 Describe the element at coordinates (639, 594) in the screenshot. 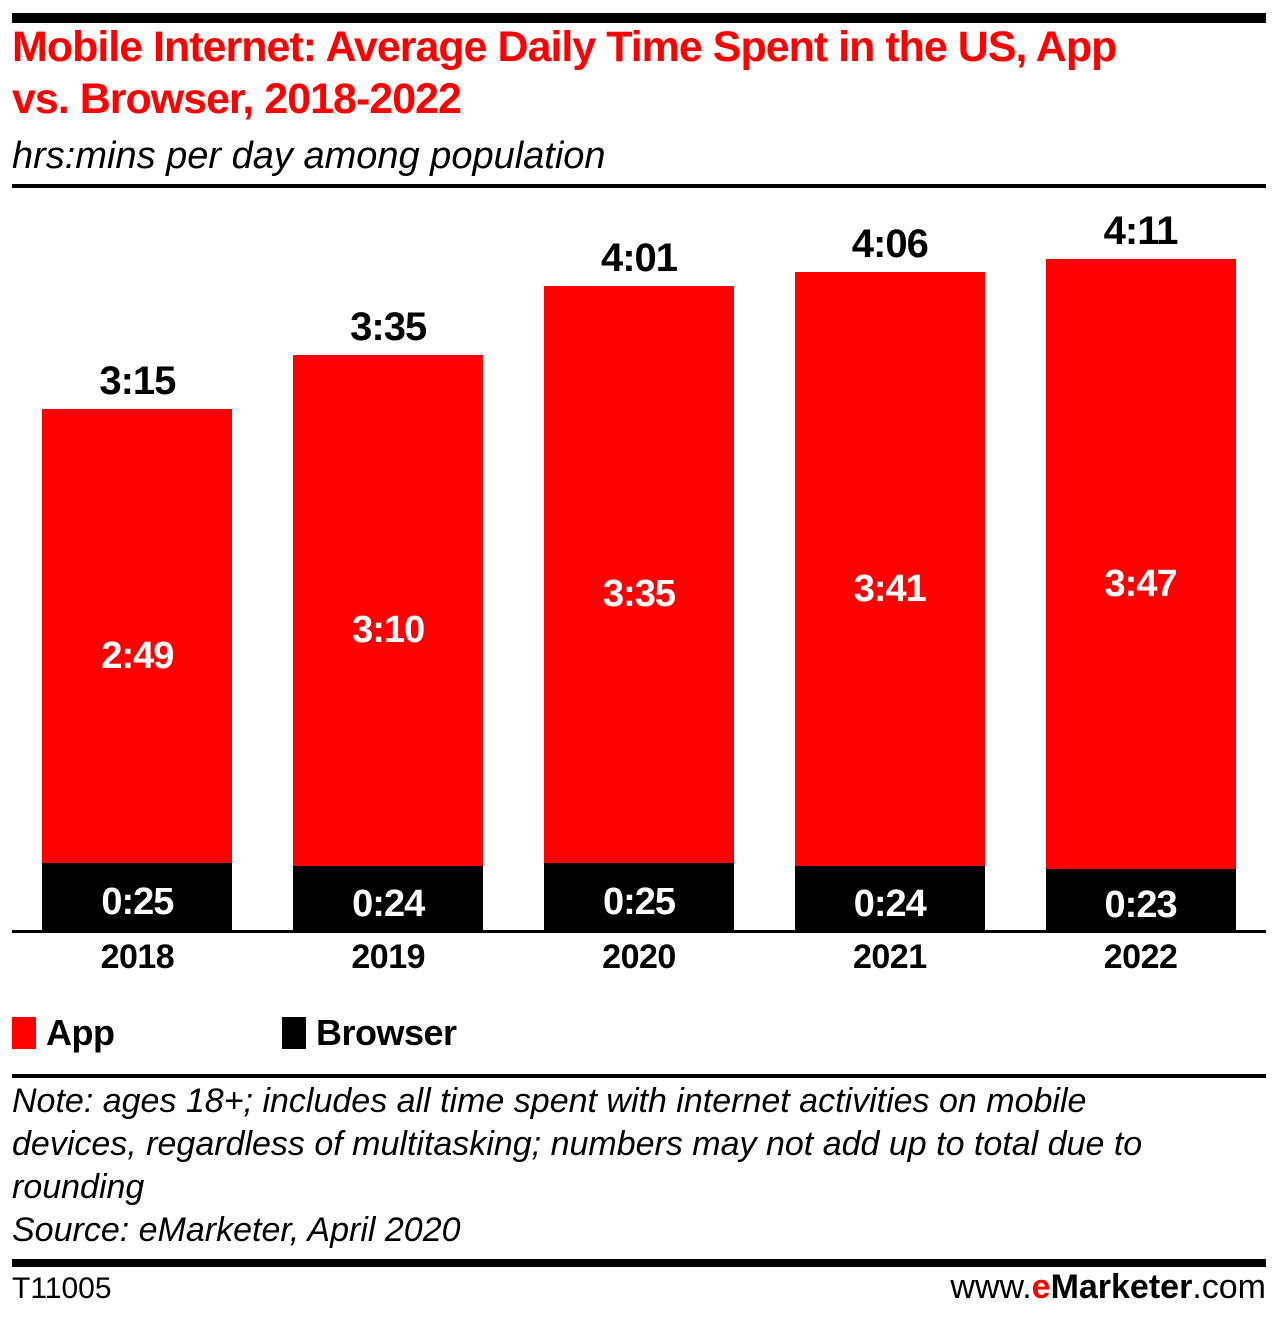

I see `app-value-label-2020: 3:35` at that location.